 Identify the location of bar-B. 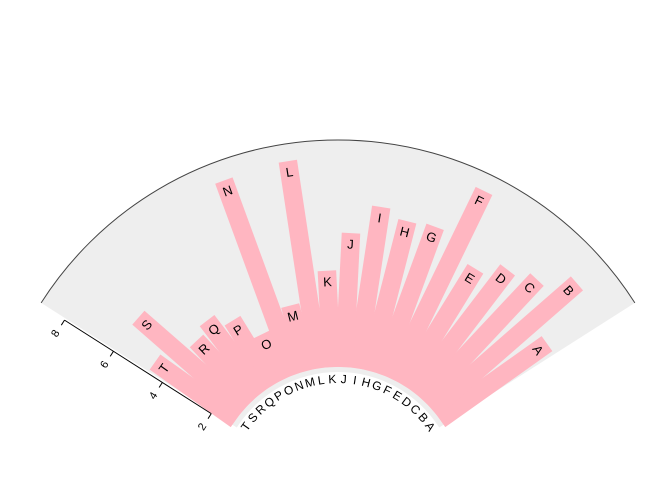
(505, 346).